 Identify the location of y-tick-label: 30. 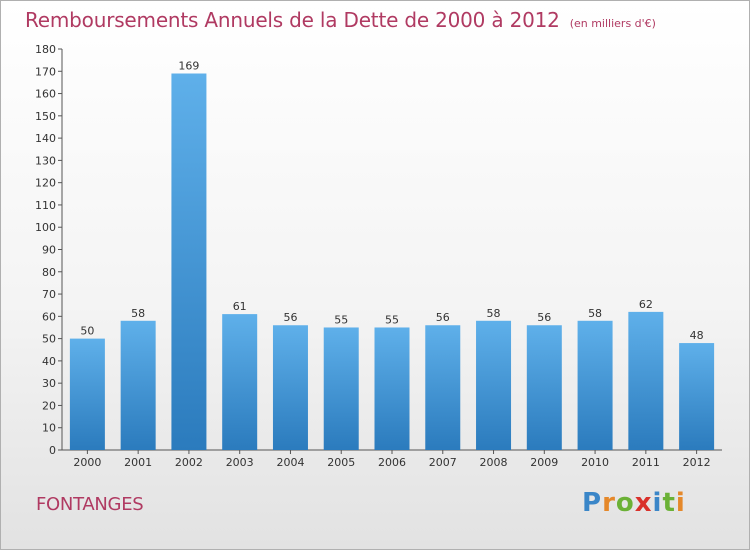
(49, 383).